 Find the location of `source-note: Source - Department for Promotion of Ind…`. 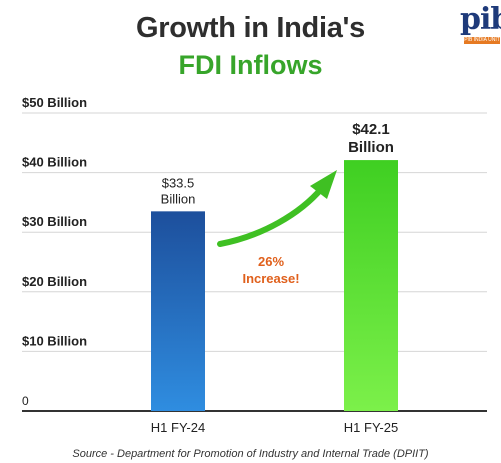

source-note: Source - Department for Promotion of Ind… is located at coordinates (250, 454).